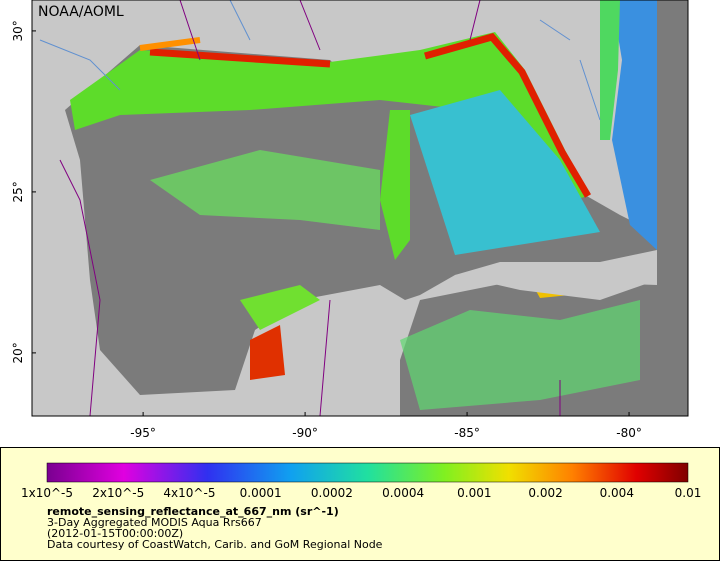 This screenshot has height=565, width=720. I want to click on y-tick-label: 25°, so click(18, 191).